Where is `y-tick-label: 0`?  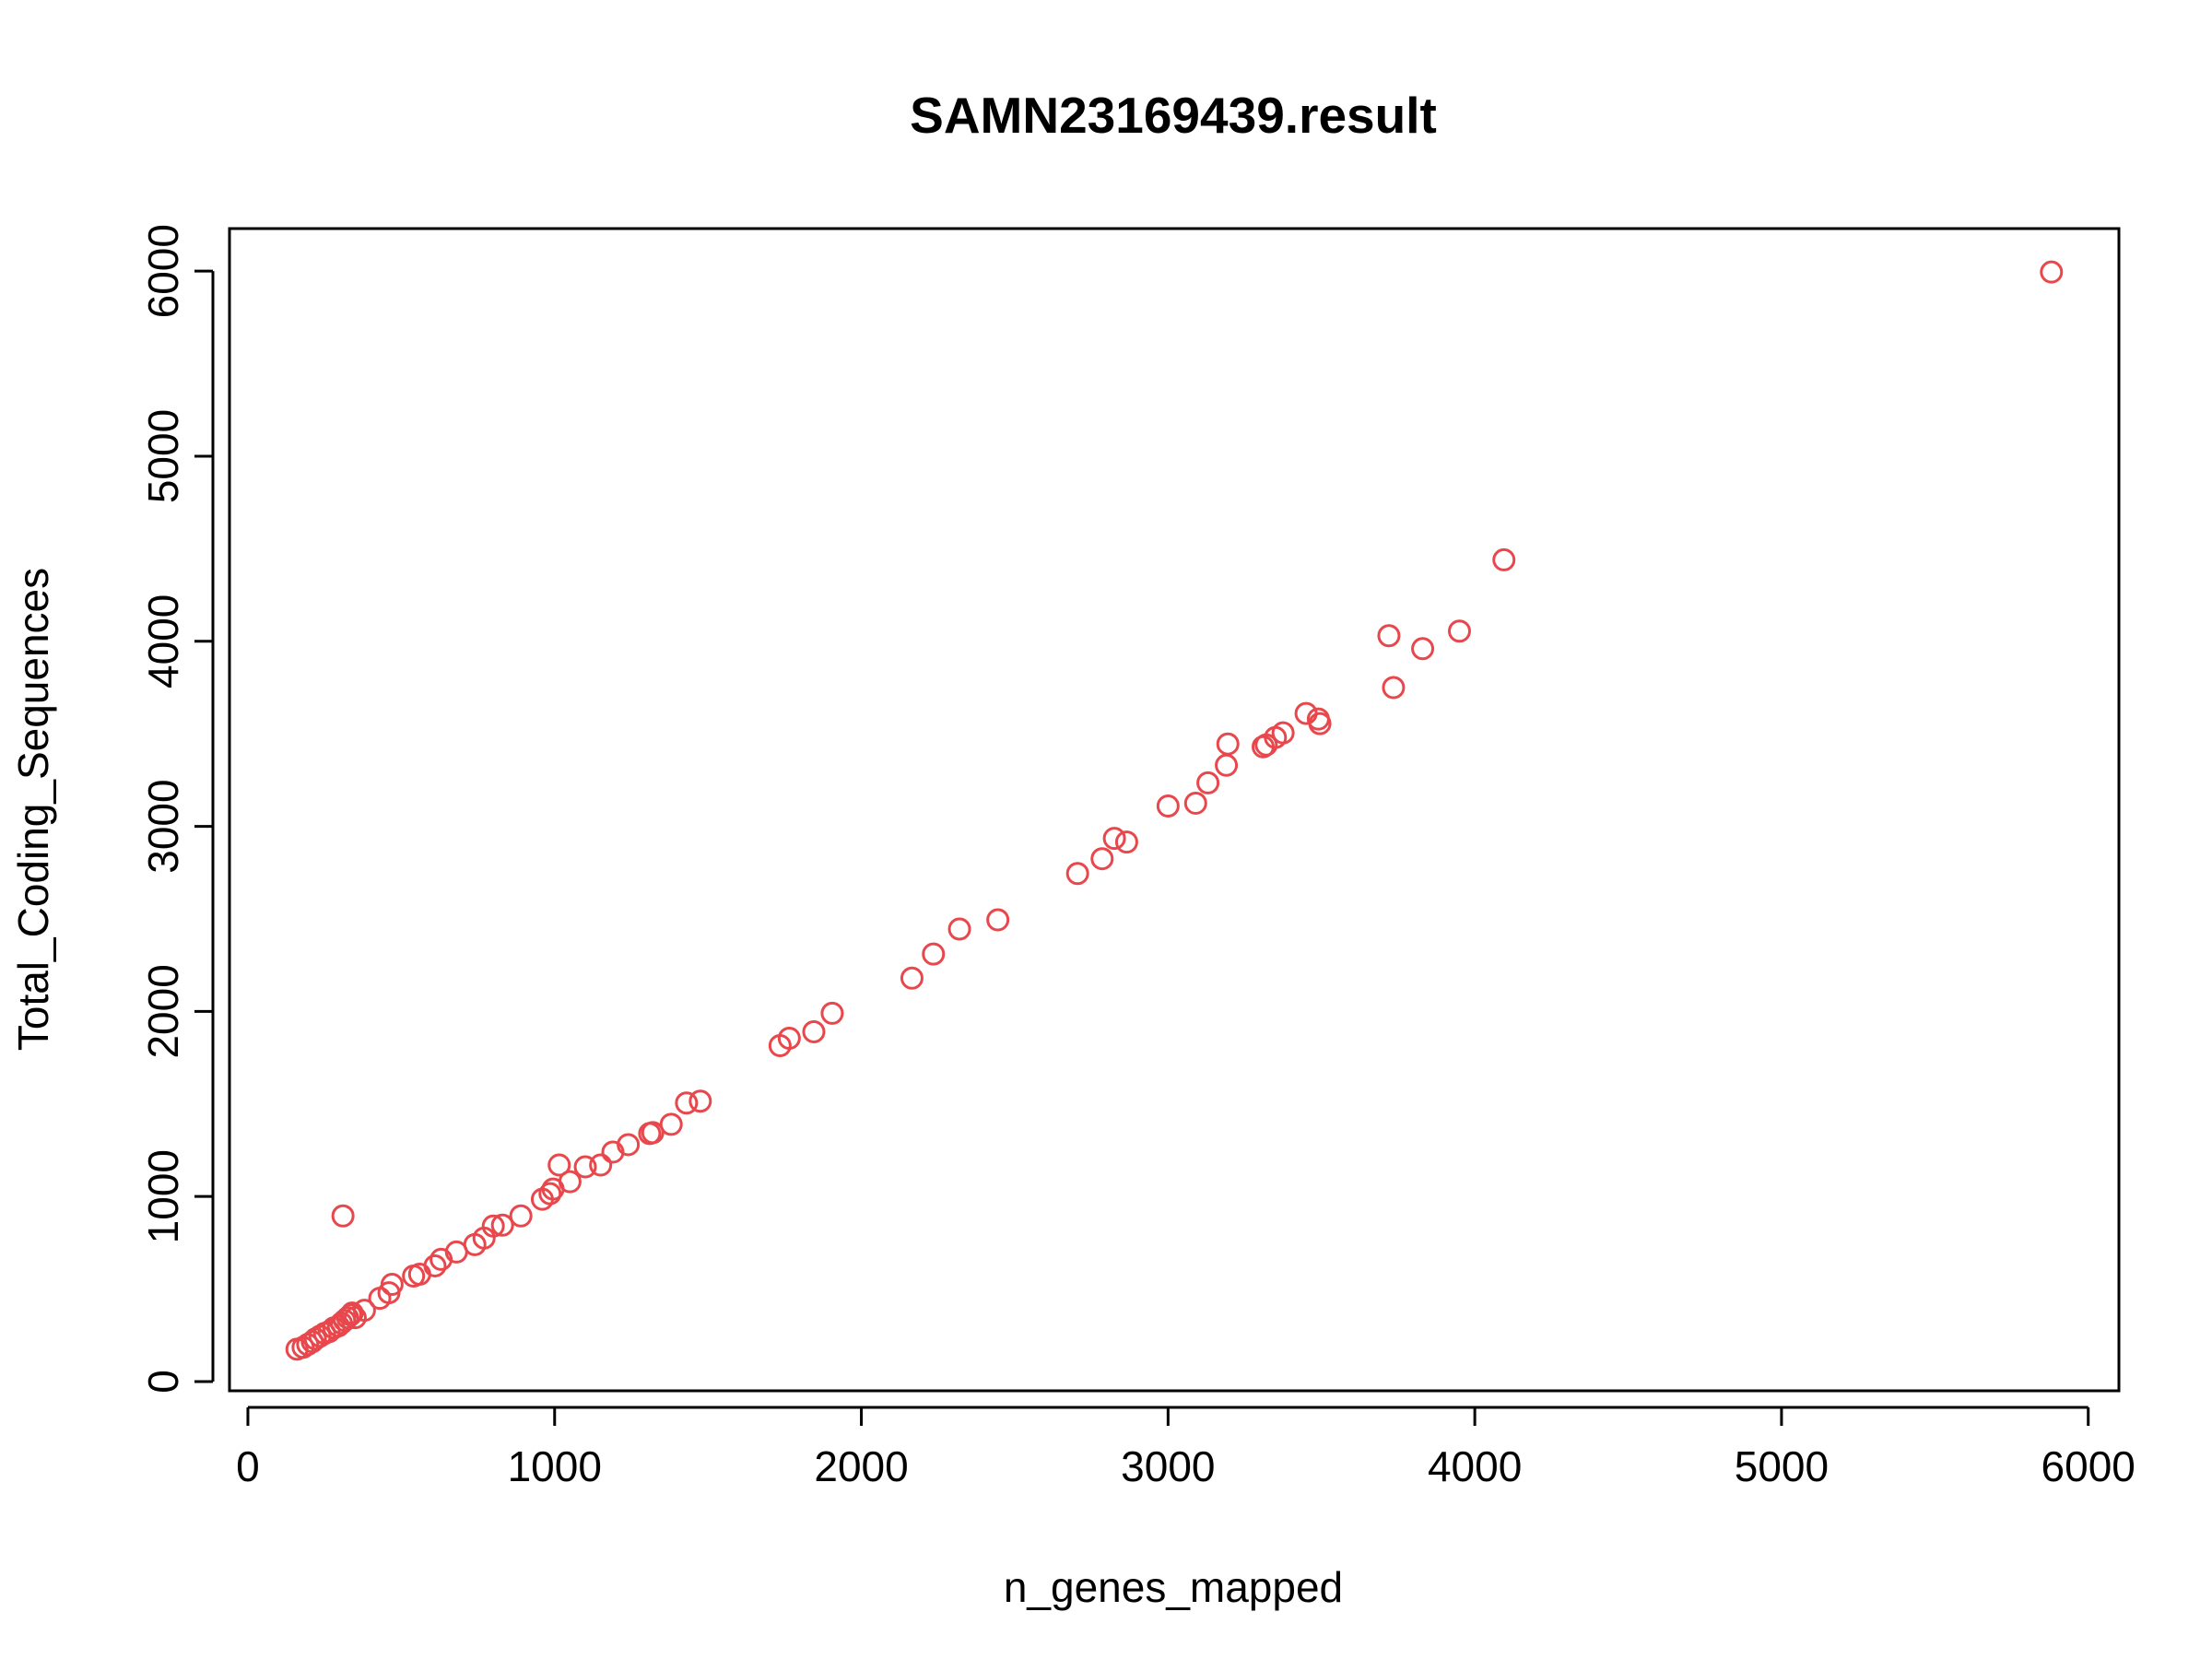 y-tick-label: 0 is located at coordinates (163, 1382).